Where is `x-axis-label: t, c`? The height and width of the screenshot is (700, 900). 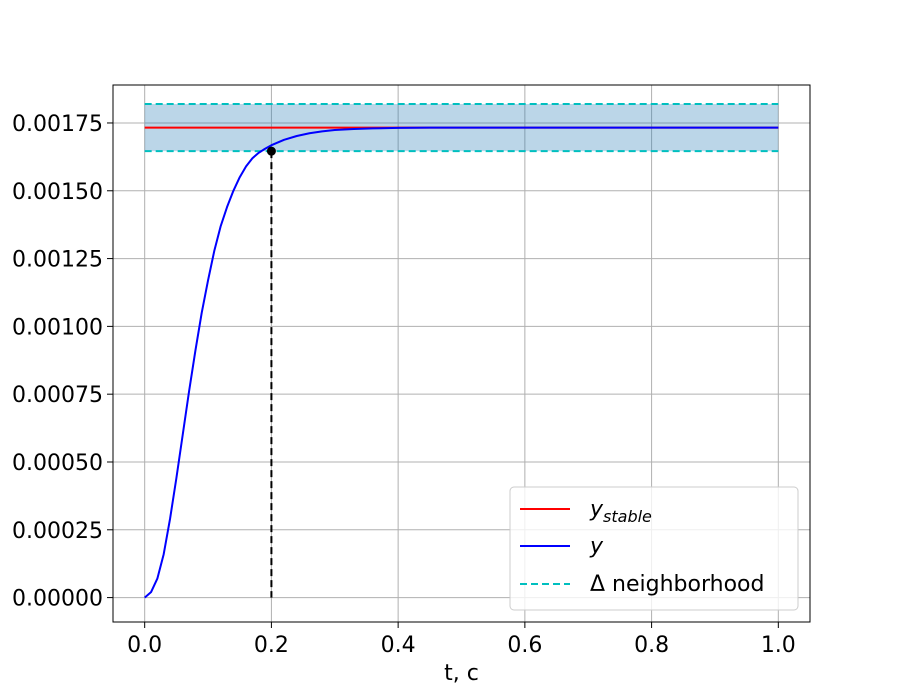 x-axis-label: t, c is located at coordinates (461, 673).